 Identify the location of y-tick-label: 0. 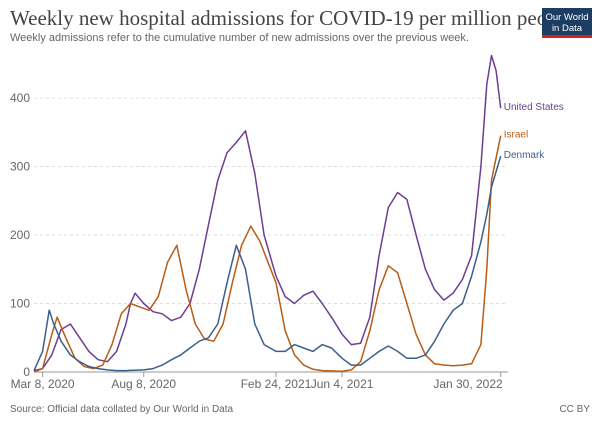
(26, 372).